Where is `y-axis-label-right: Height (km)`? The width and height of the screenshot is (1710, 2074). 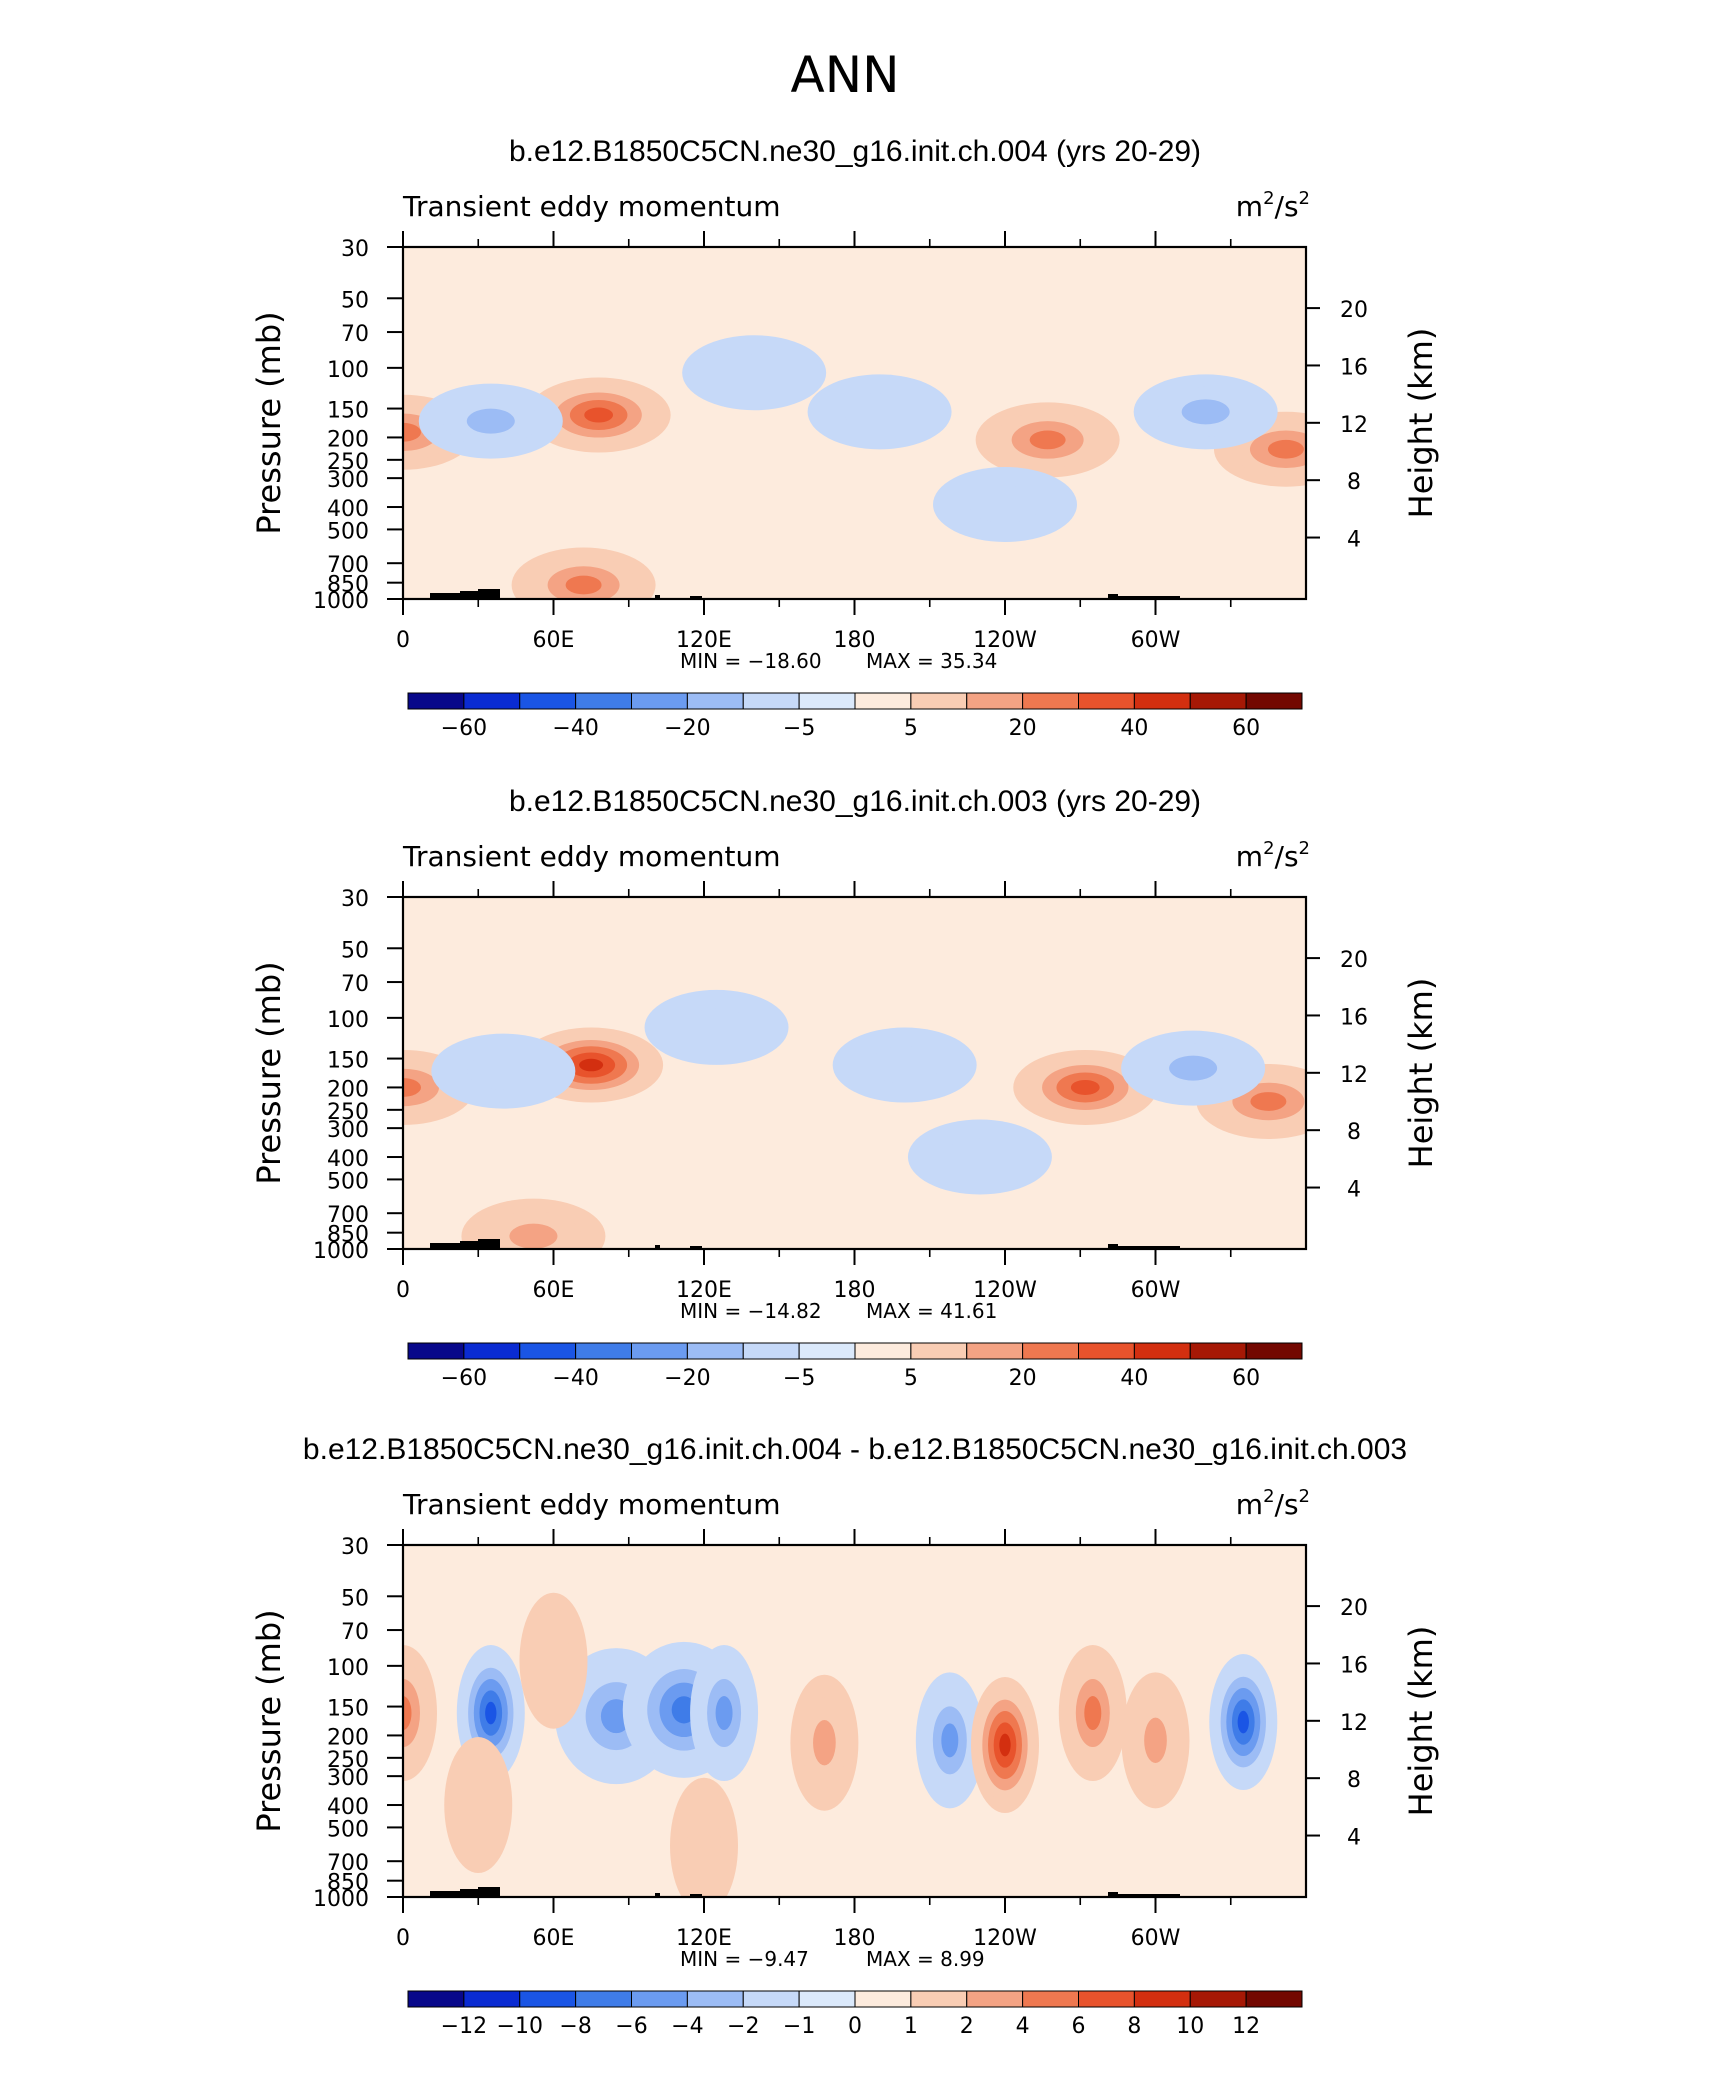
y-axis-label-right: Height (km) is located at coordinates (1421, 1721).